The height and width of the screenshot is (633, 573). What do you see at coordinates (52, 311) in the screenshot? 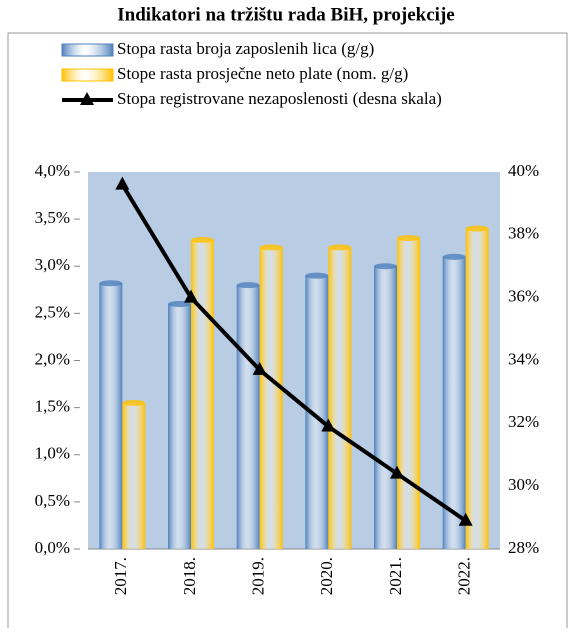
I see `y-tick-label: 2,5%` at bounding box center [52, 311].